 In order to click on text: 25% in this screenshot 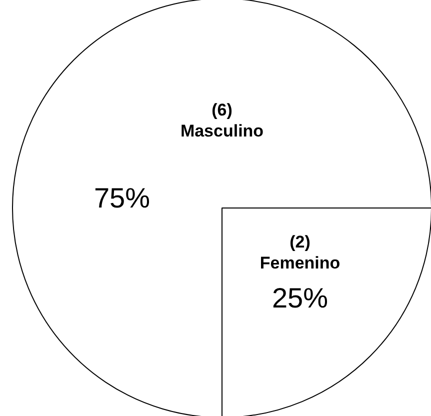, I will do `click(300, 298)`.